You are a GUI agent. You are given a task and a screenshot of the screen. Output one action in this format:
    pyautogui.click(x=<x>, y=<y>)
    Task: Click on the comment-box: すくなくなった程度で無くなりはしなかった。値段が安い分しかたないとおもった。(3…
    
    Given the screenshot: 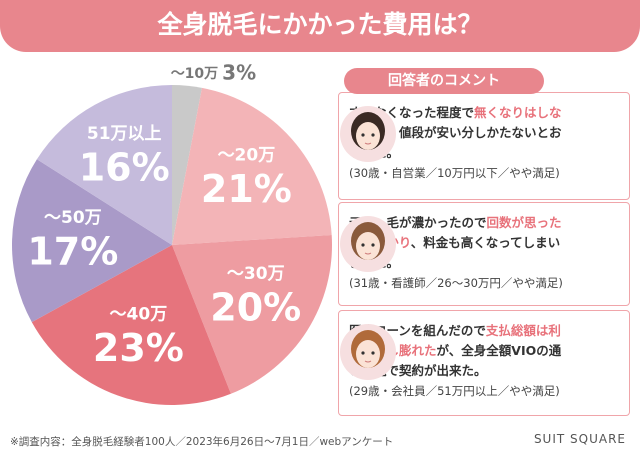 What is the action you would take?
    pyautogui.click(x=484, y=146)
    